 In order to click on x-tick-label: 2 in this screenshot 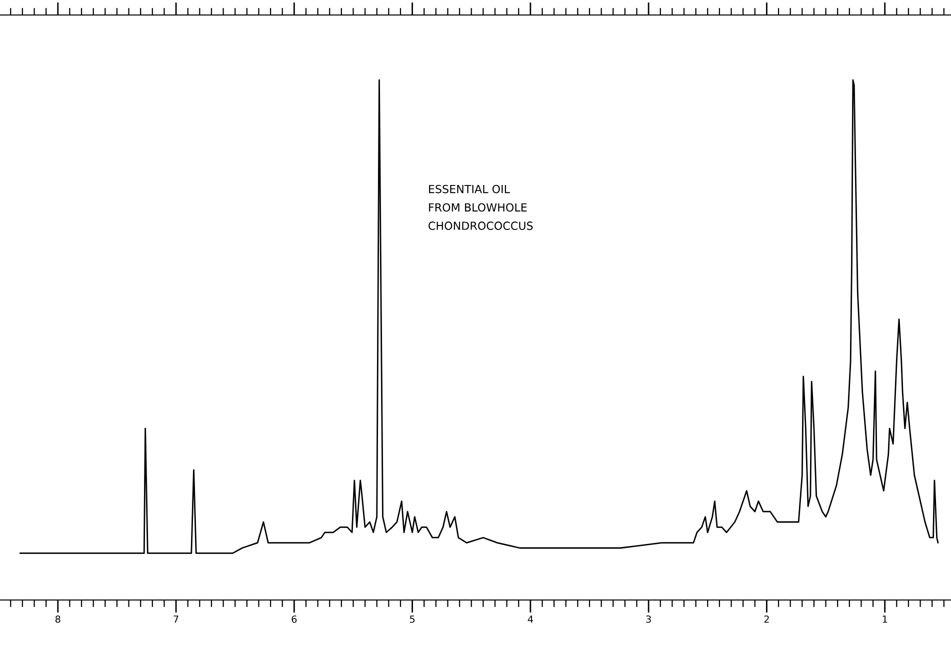, I will do `click(766, 619)`.